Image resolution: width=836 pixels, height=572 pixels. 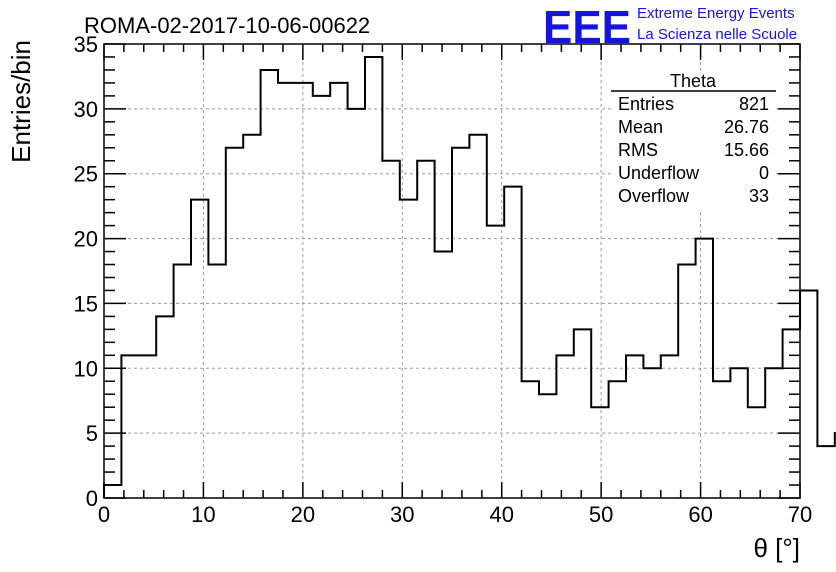 What do you see at coordinates (693, 81) in the screenshot?
I see `stats-title: Theta` at bounding box center [693, 81].